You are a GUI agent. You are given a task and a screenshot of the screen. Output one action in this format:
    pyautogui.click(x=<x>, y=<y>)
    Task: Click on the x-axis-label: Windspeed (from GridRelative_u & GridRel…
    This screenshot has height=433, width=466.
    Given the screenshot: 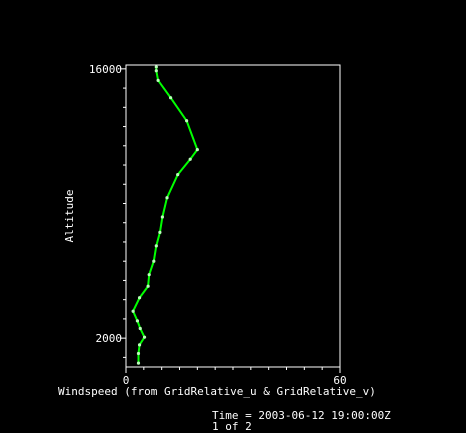 What is the action you would take?
    pyautogui.click(x=217, y=391)
    